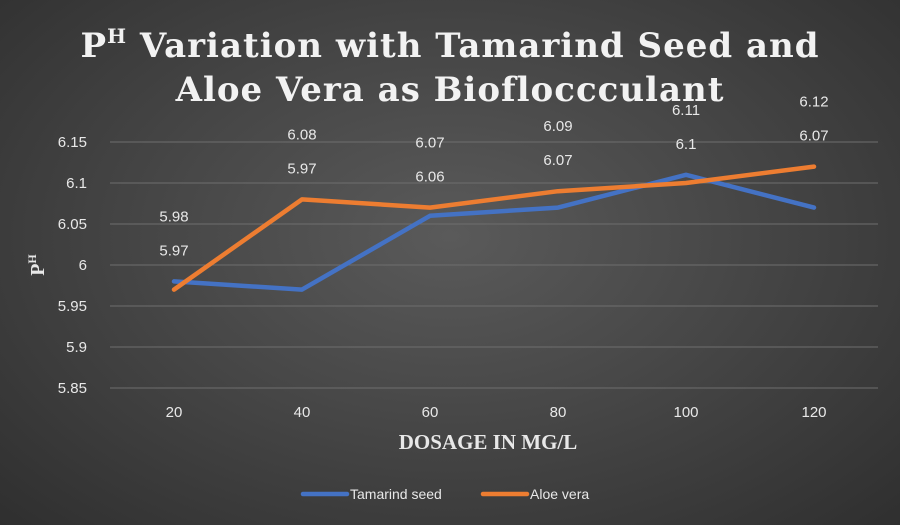  I want to click on legend: Tamarind seed Aloe vera, so click(444, 494).